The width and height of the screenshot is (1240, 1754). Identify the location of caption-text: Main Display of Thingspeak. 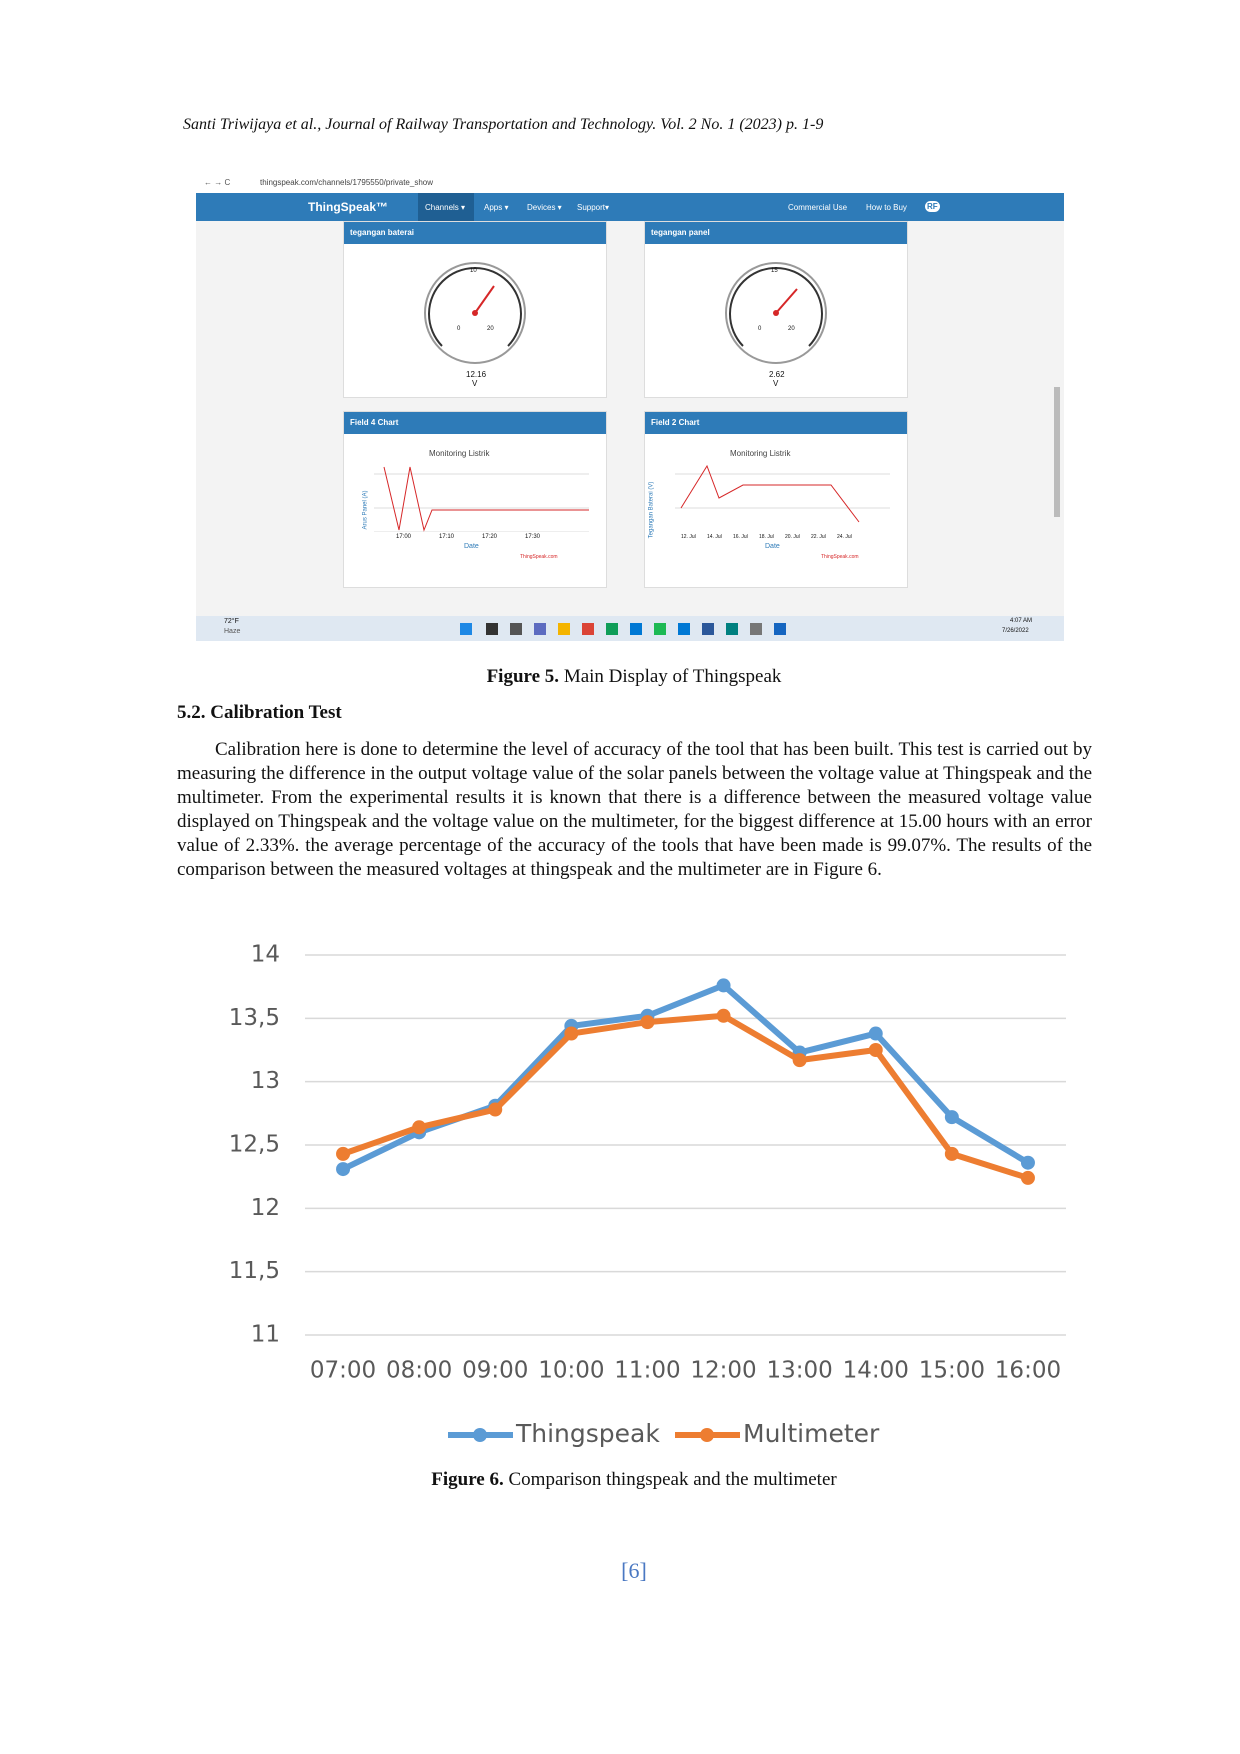
(672, 676).